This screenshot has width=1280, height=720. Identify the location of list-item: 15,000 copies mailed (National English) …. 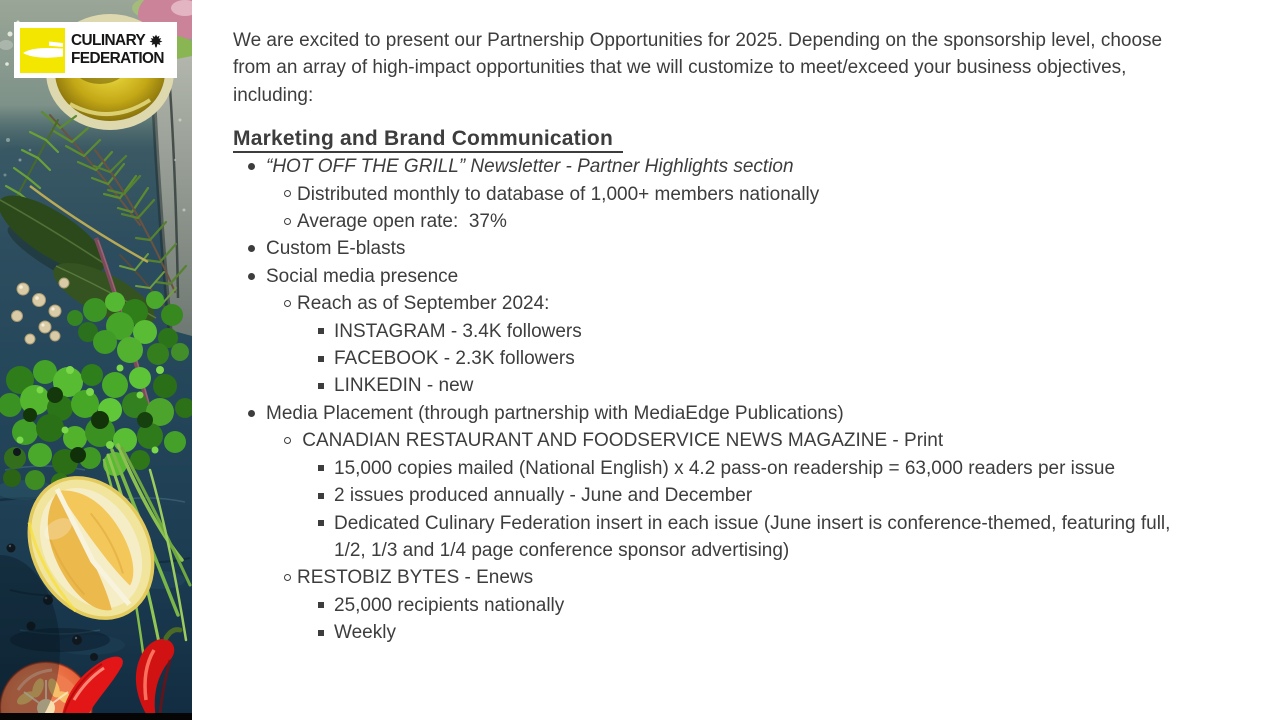
(751, 468).